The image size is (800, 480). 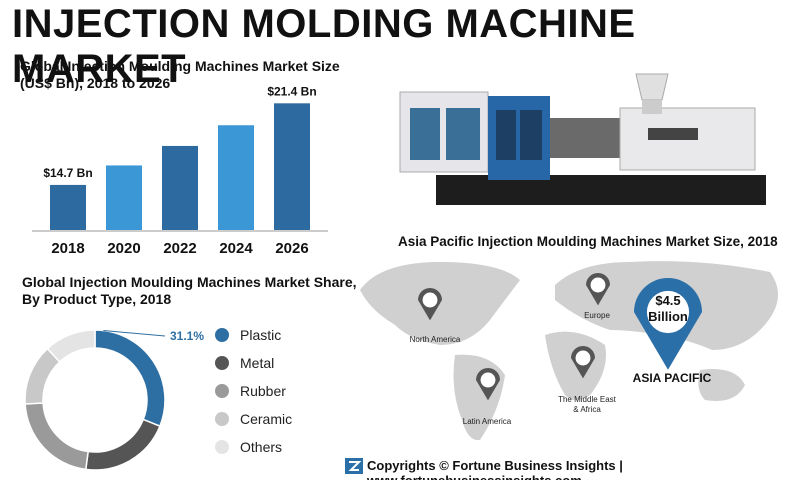 What do you see at coordinates (263, 391) in the screenshot?
I see `legend-label: Rubber` at bounding box center [263, 391].